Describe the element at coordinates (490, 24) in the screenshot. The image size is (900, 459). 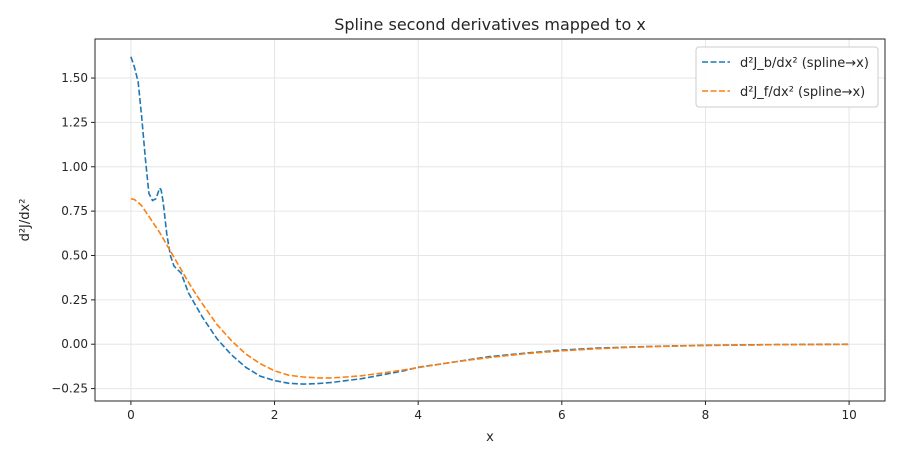
I see `chart-title: Spline second derivatives mapped to x` at that location.